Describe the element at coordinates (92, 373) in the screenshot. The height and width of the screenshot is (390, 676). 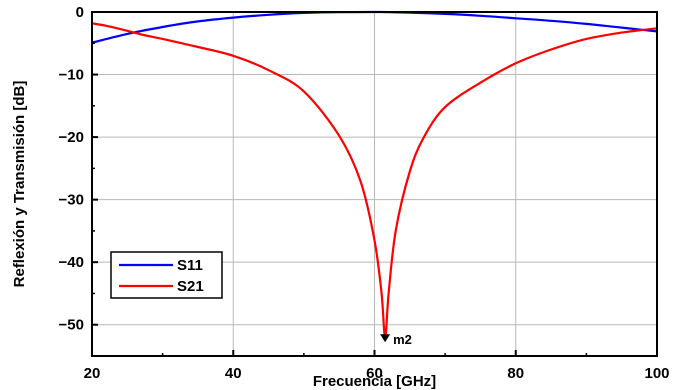
I see `x-tick-label: 20` at that location.